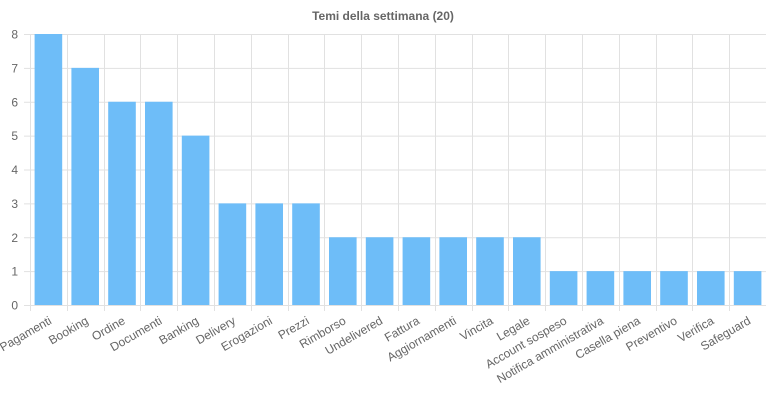 This screenshot has width=766, height=405. What do you see at coordinates (490, 271) in the screenshot?
I see `bar-vincita` at bounding box center [490, 271].